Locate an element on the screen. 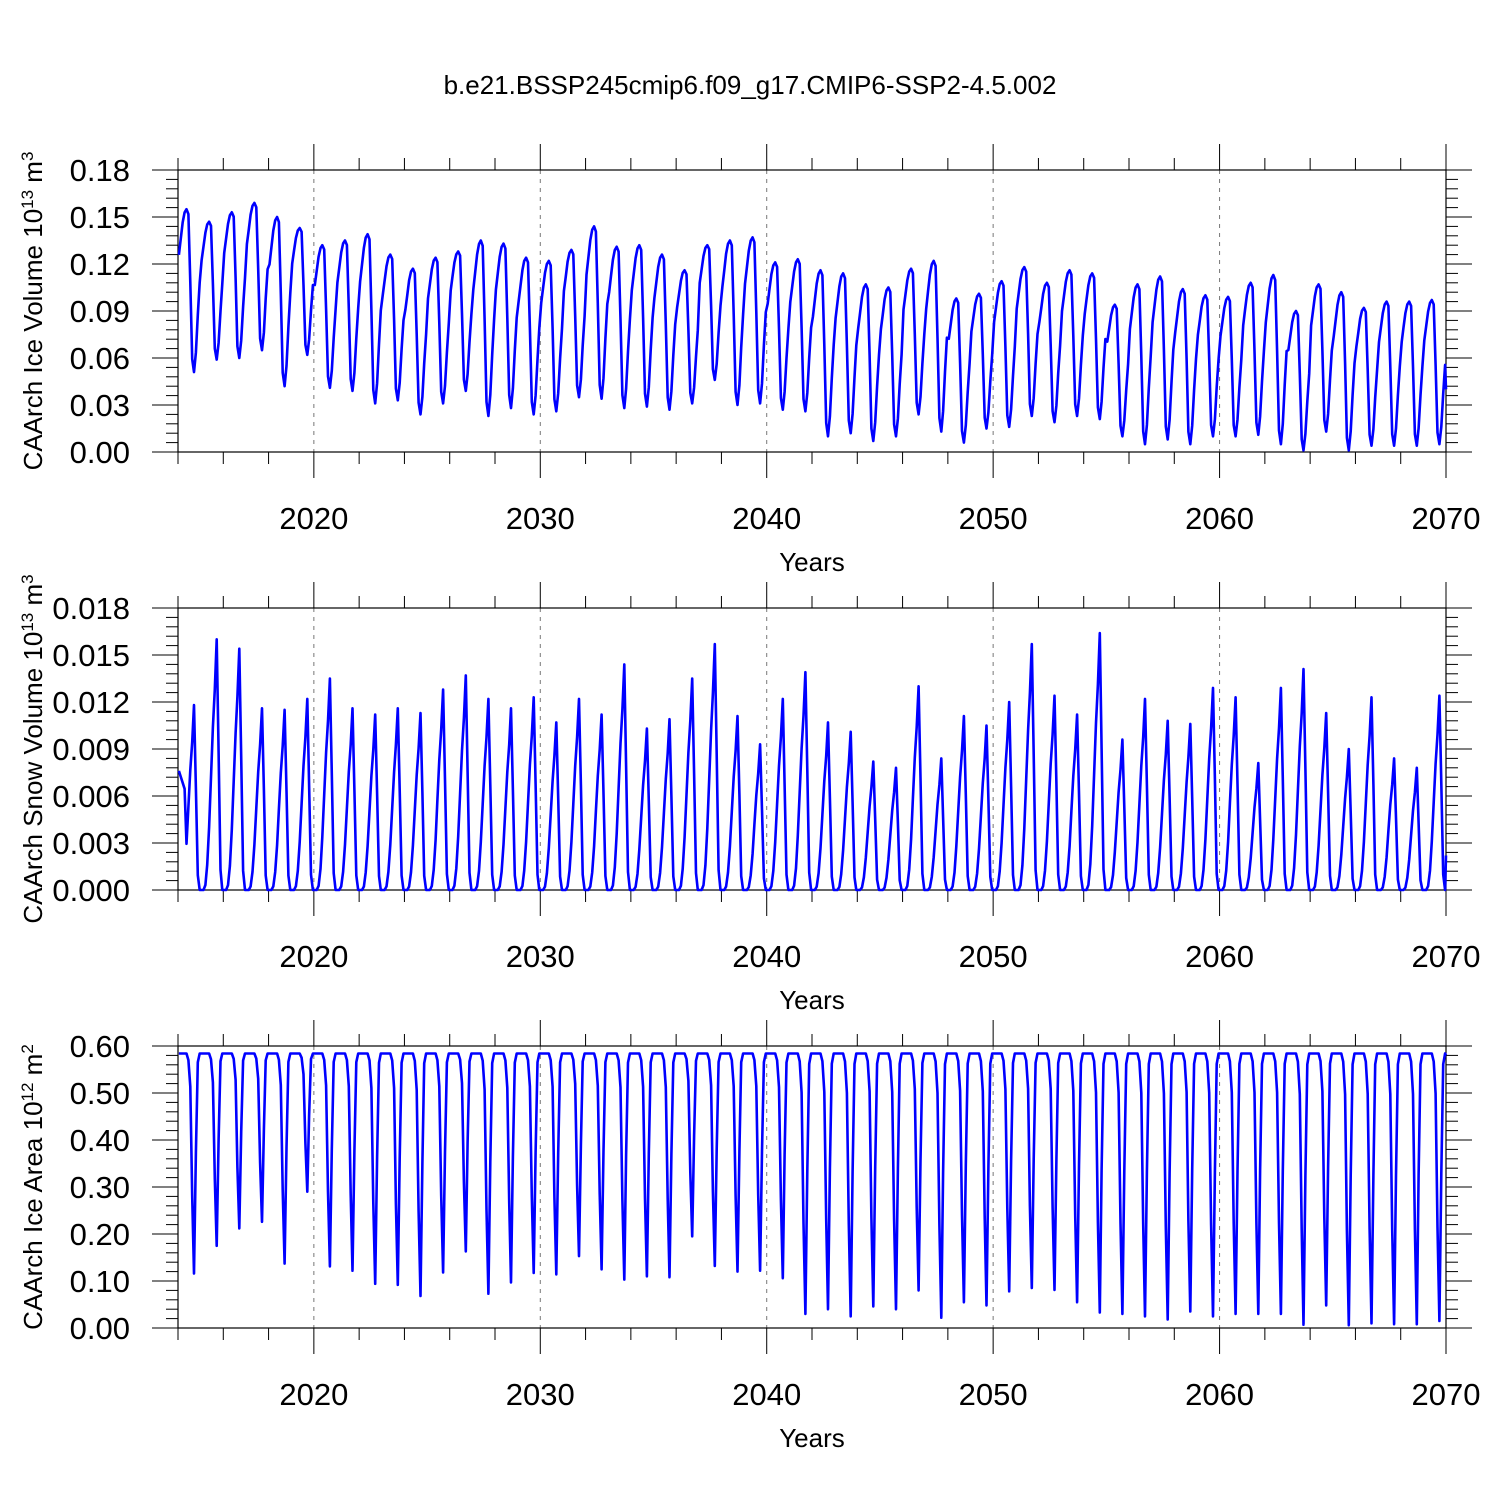 Image resolution: width=1500 pixels, height=1500 pixels. series-line-ice-volume is located at coordinates (812, 326).